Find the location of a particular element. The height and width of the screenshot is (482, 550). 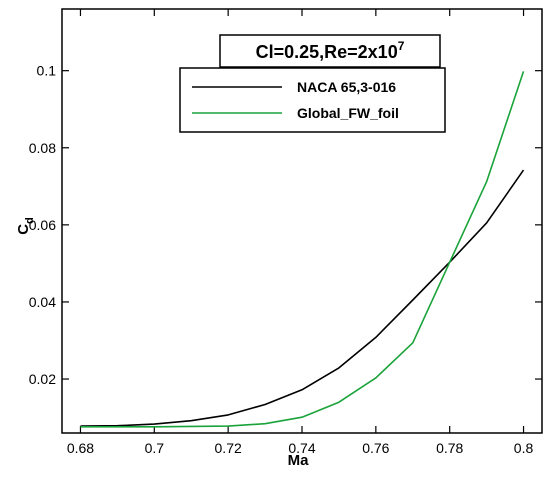

annotation-box: Cl=0.25,Re=2x107 is located at coordinates (330, 51).